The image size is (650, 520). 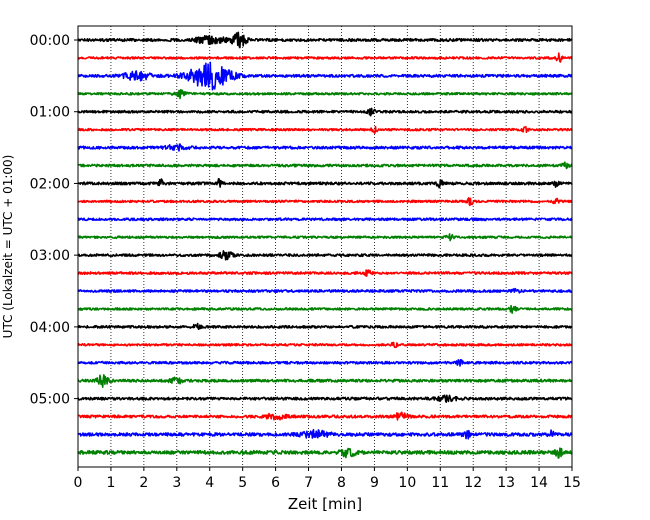 What do you see at coordinates (539, 483) in the screenshot?
I see `x-tick-label-14: 14` at bounding box center [539, 483].